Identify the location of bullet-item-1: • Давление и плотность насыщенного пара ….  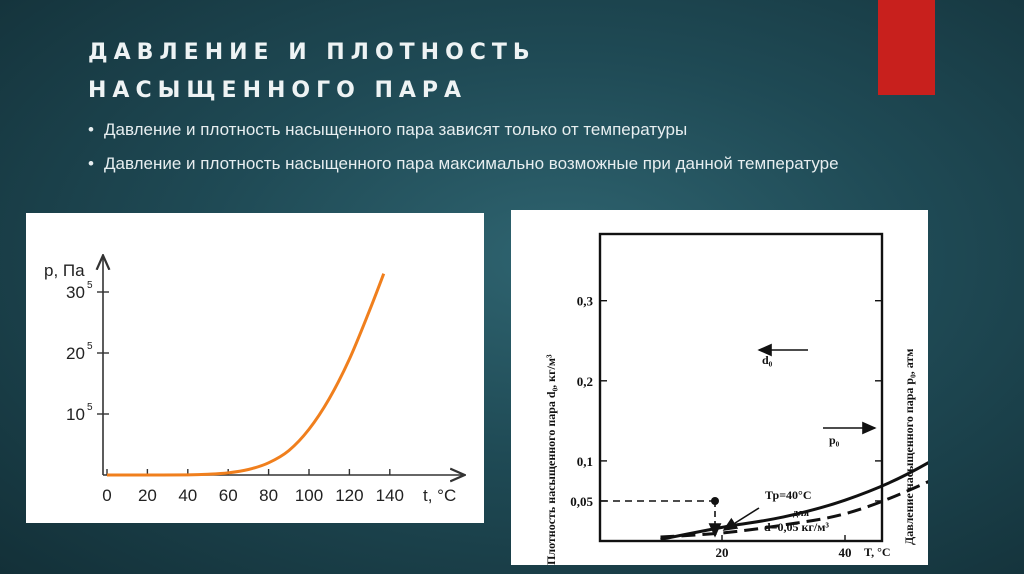
(498, 130).